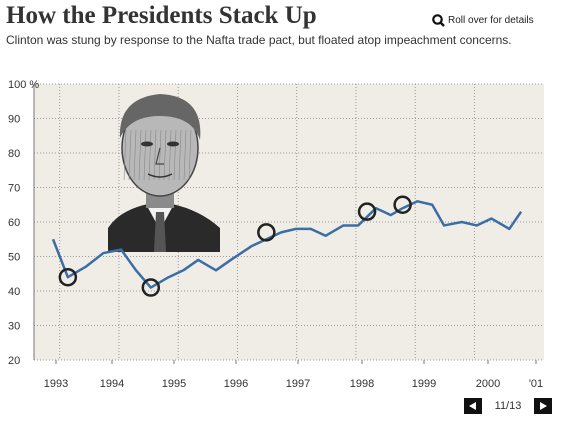 The image size is (576, 432). Describe the element at coordinates (160, 117) in the screenshot. I see `portrait-hair` at that location.